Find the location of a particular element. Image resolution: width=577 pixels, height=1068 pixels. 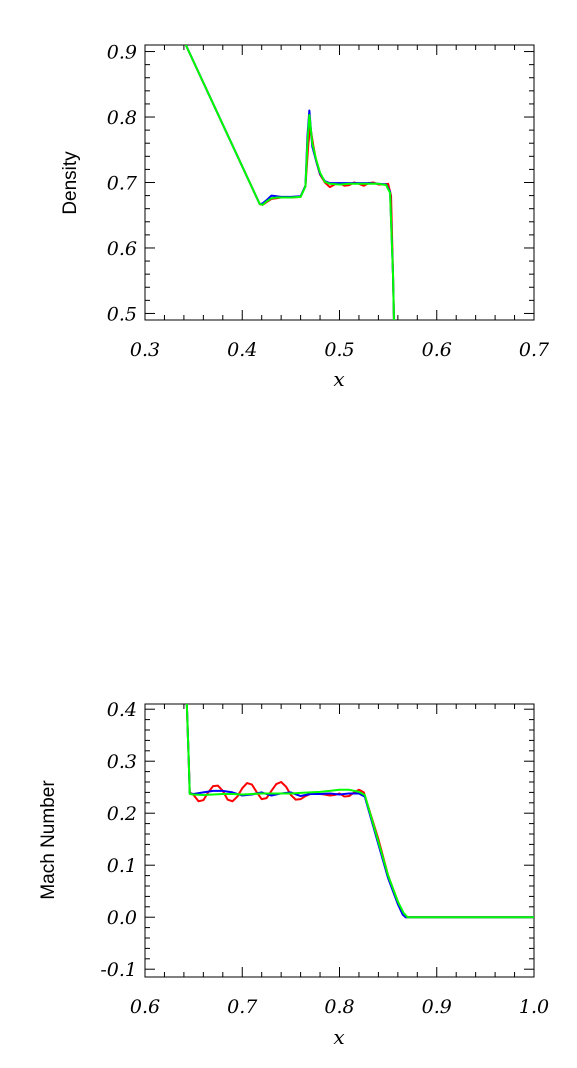

mach-series-group is located at coordinates (359, 811).